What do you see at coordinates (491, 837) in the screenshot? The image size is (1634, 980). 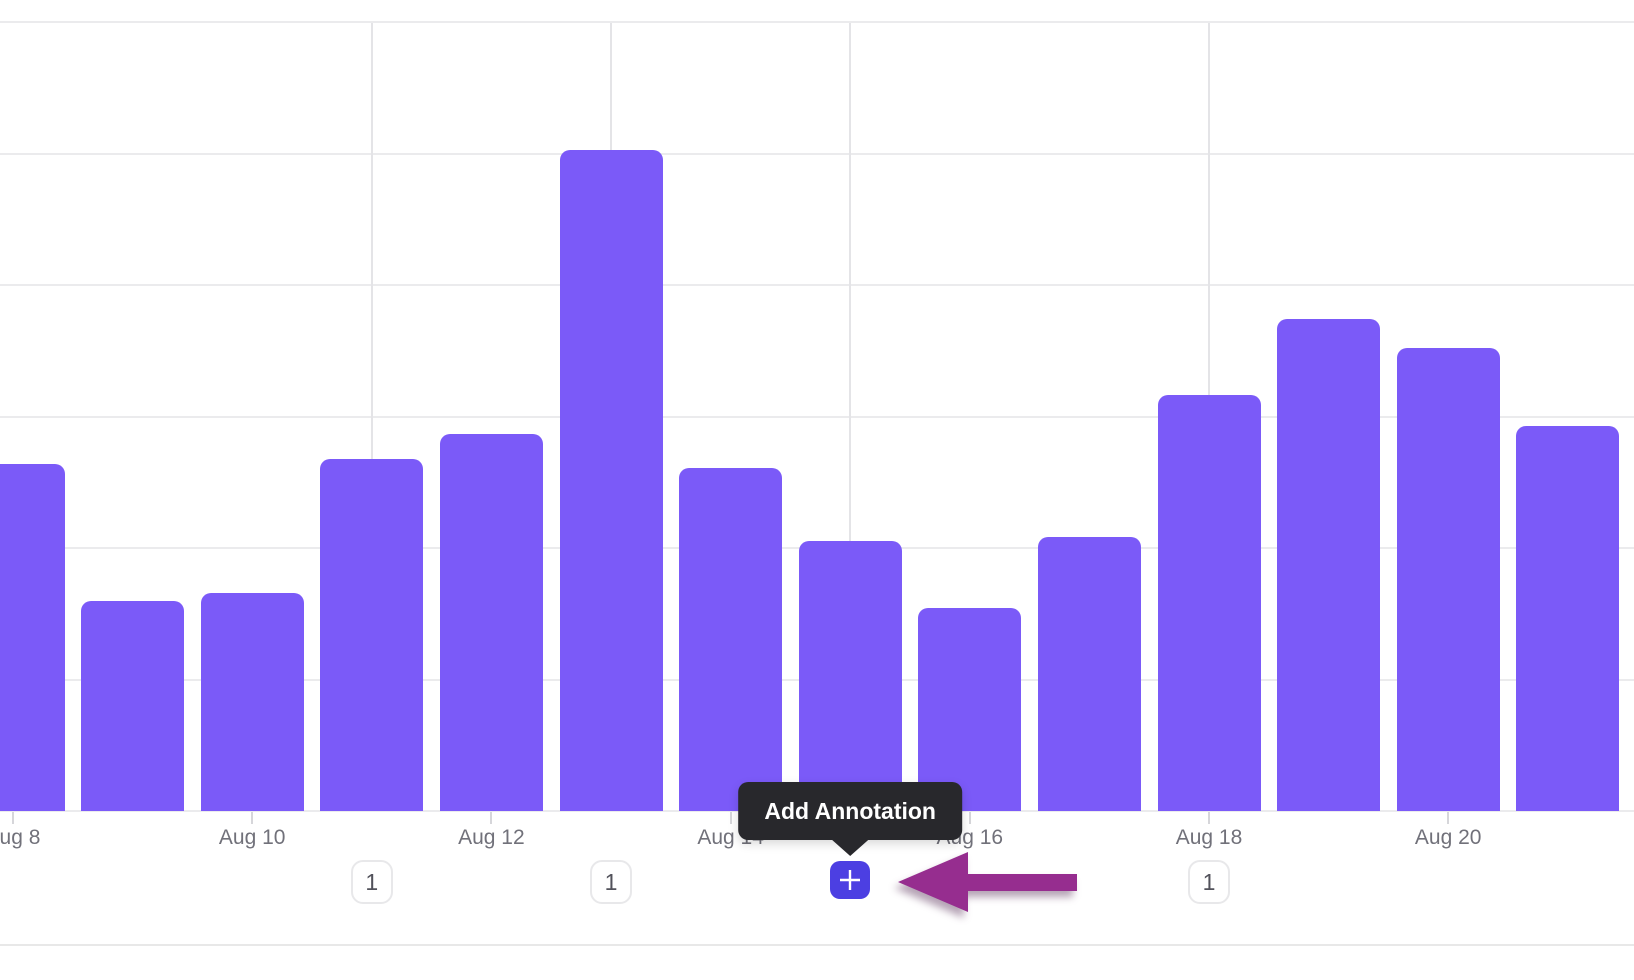 I see `x-axis-label: Aug 12` at bounding box center [491, 837].